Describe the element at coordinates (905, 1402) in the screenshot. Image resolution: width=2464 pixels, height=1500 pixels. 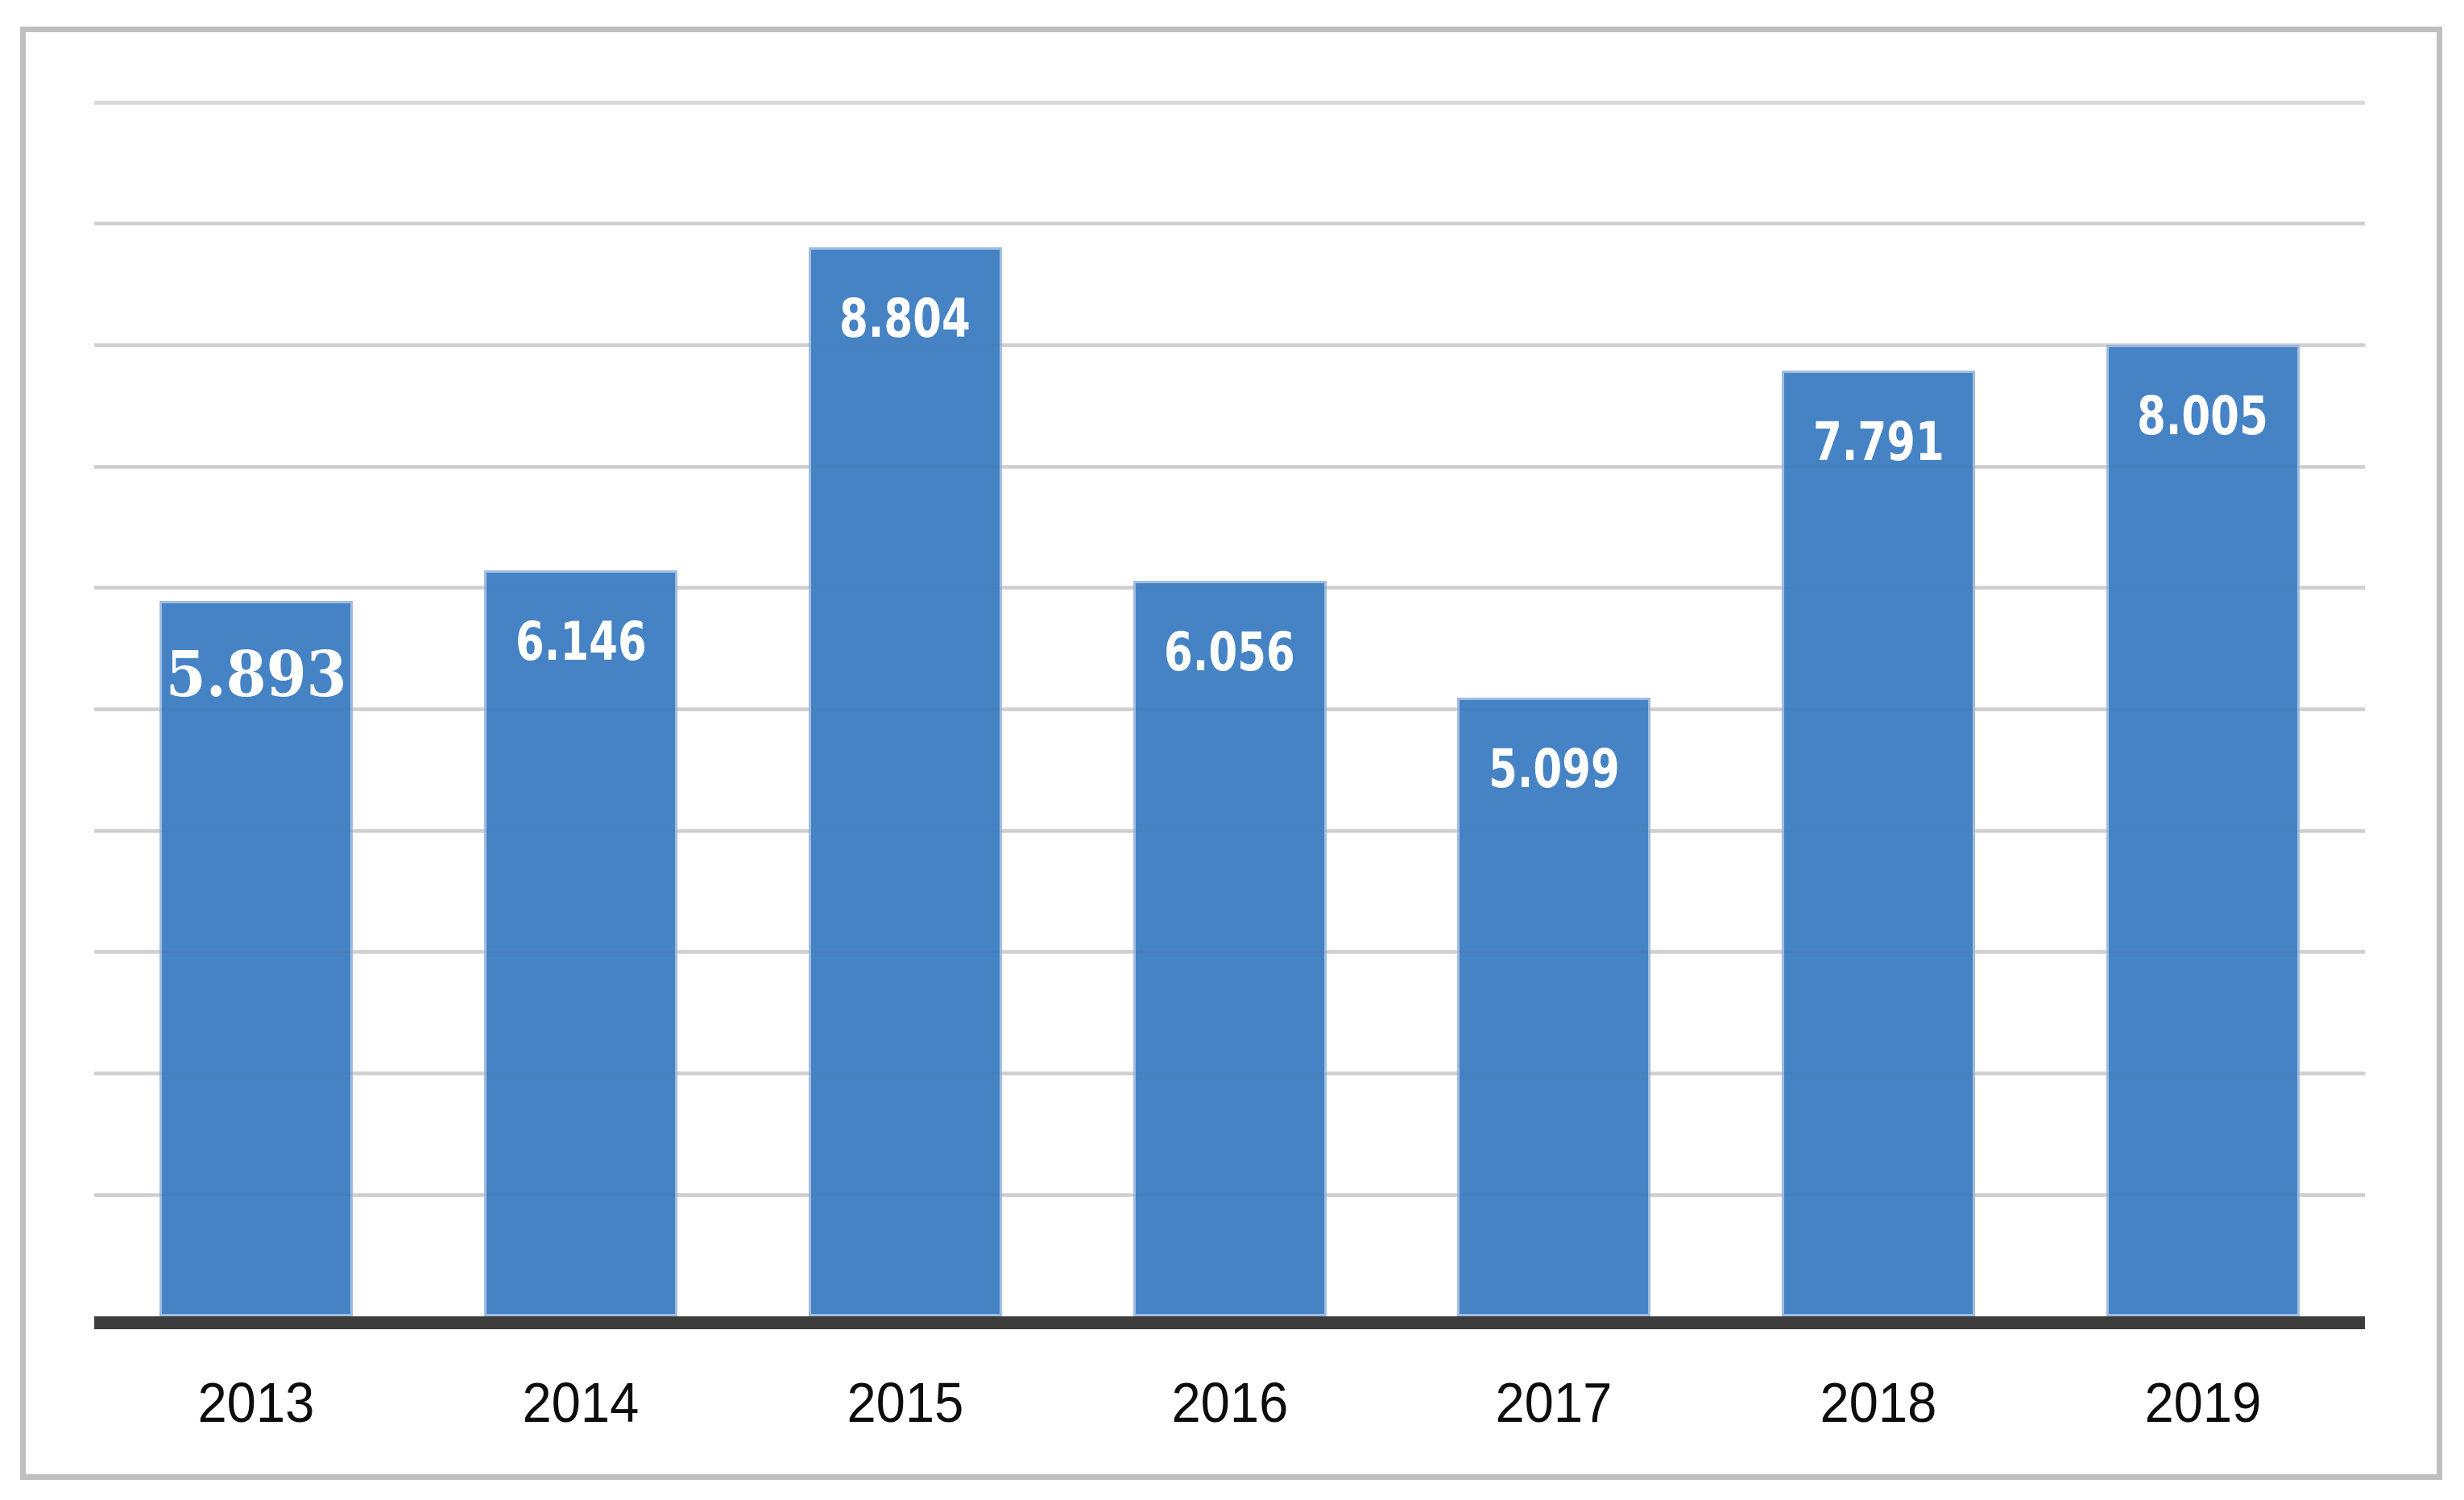
I see `x-tick-2015: 2015` at that location.